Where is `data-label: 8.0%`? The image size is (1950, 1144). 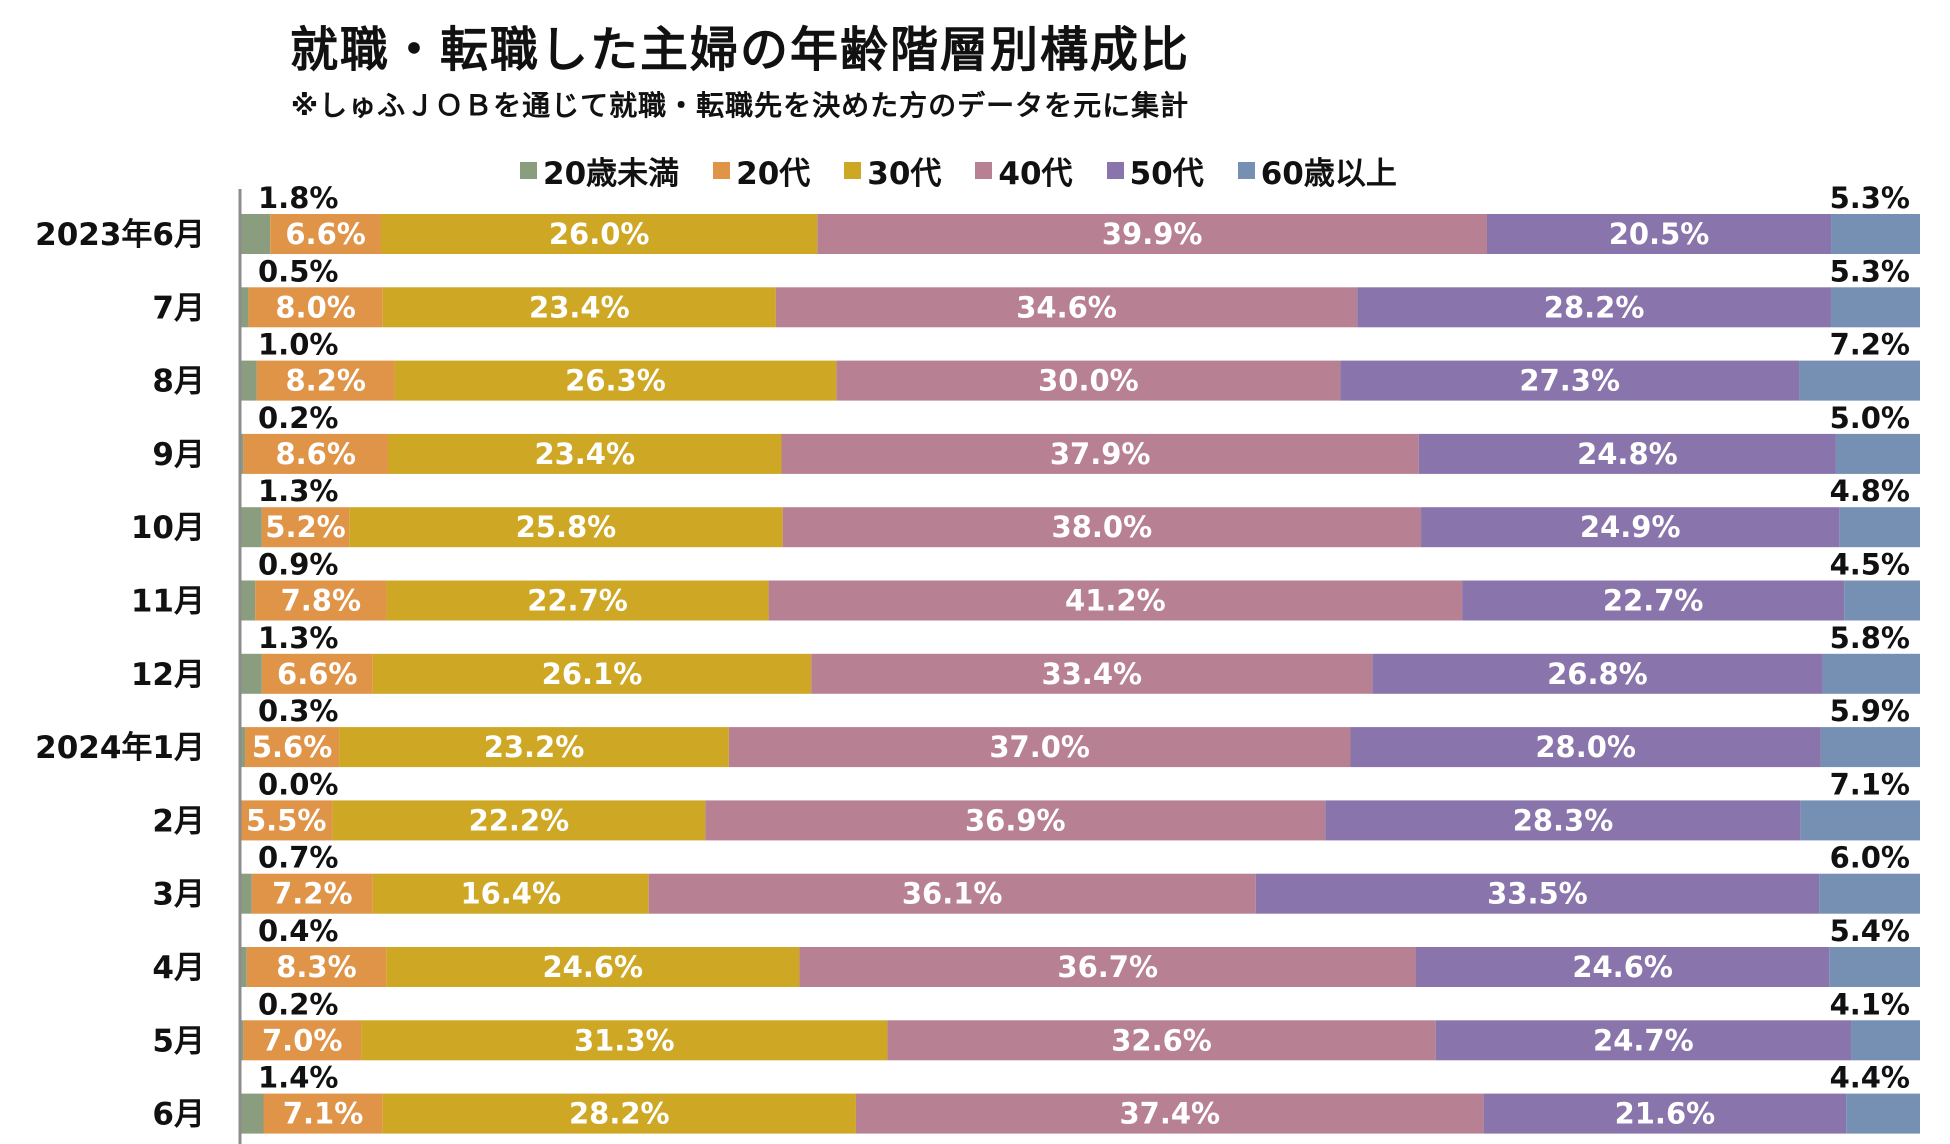
data-label: 8.0% is located at coordinates (315, 307).